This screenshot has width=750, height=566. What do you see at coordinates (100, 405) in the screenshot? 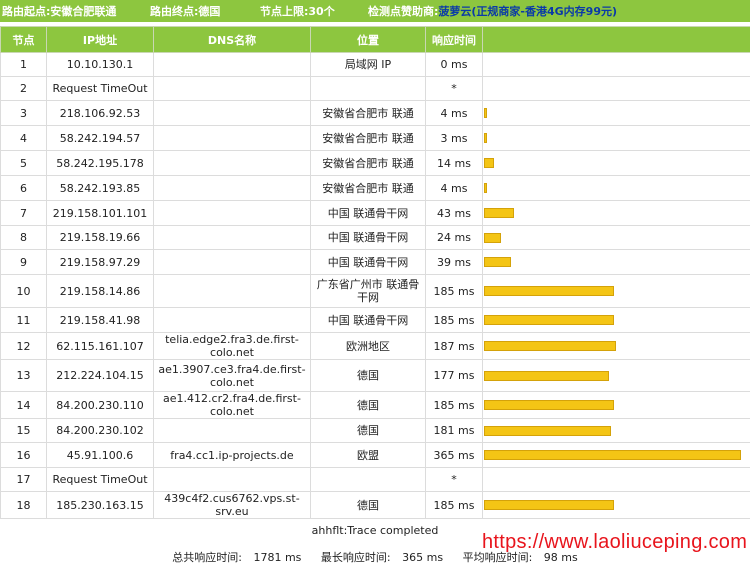
I see `hop-ip: 84.200.230.110` at bounding box center [100, 405].